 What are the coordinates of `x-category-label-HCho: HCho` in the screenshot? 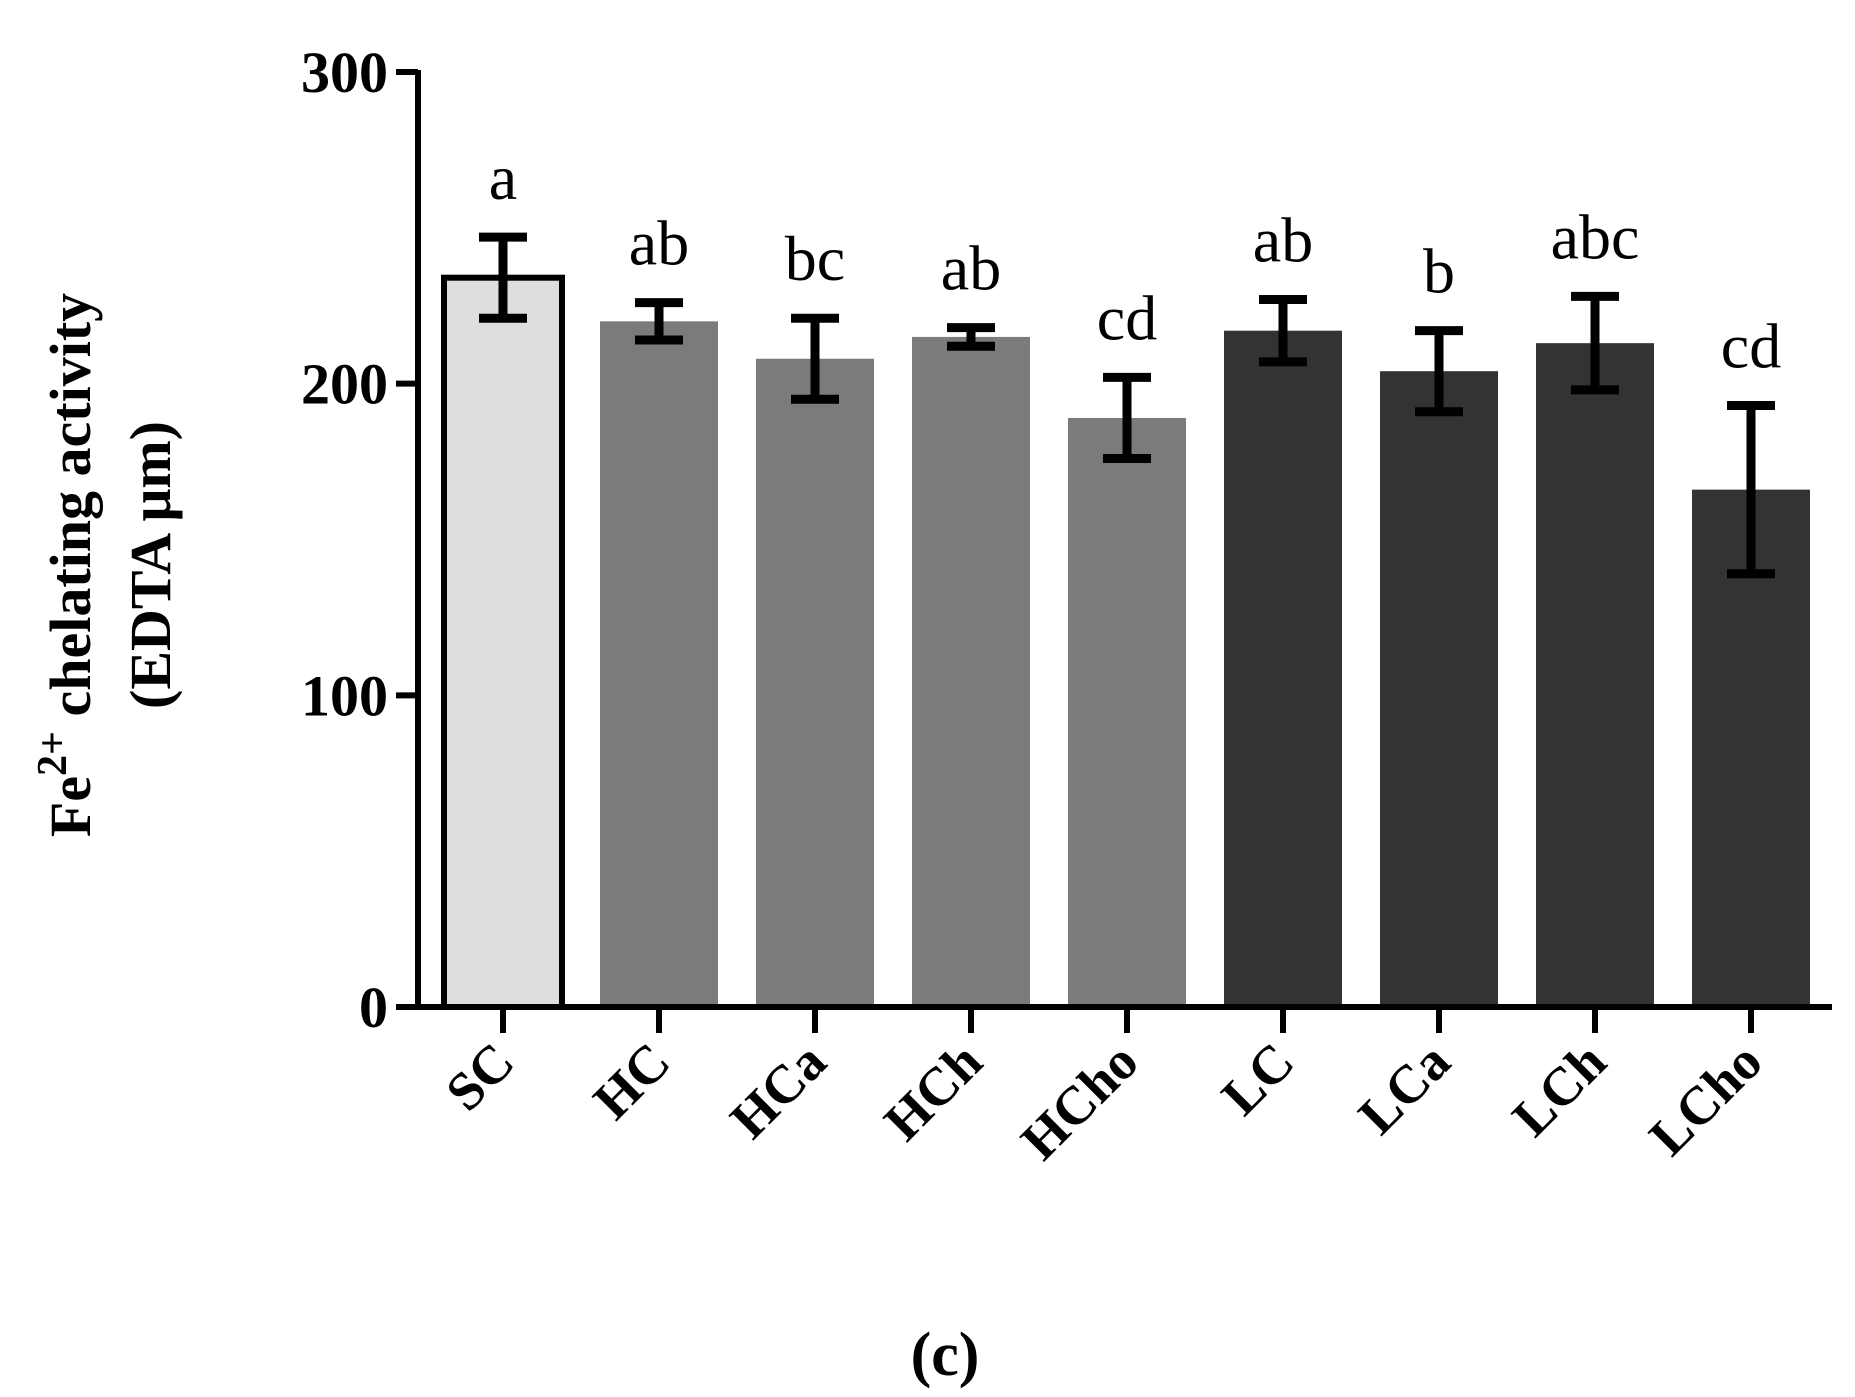 It's located at (1079, 1101).